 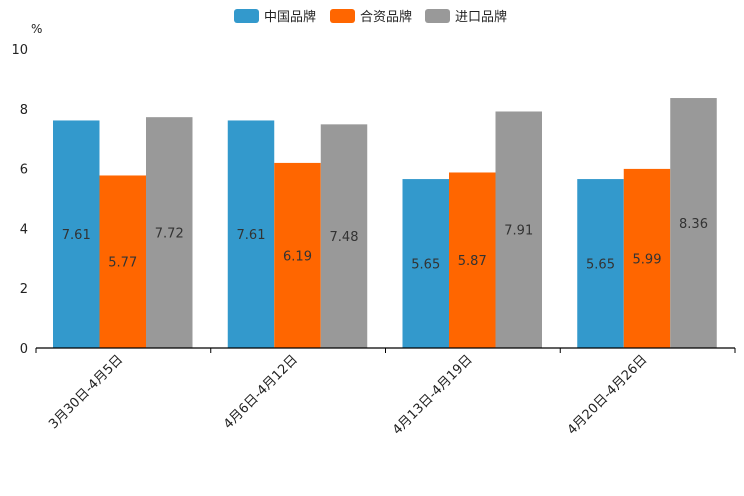 What do you see at coordinates (24, 349) in the screenshot?
I see `y-tick-label: 0` at bounding box center [24, 349].